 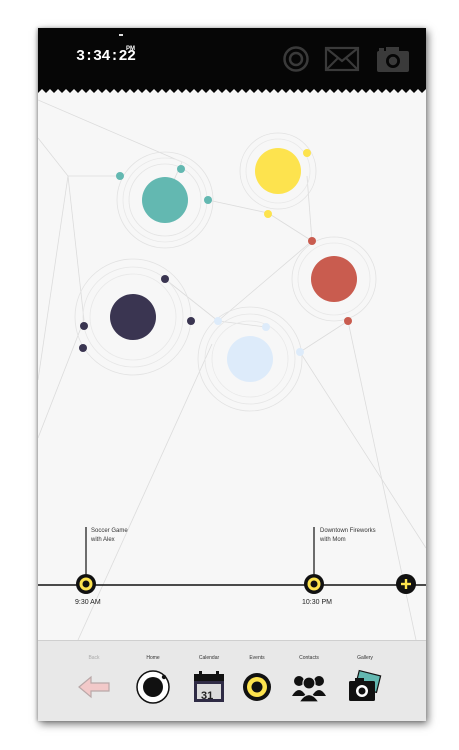 I want to click on status-bar: 3:34:22 PM, so click(x=232, y=57).